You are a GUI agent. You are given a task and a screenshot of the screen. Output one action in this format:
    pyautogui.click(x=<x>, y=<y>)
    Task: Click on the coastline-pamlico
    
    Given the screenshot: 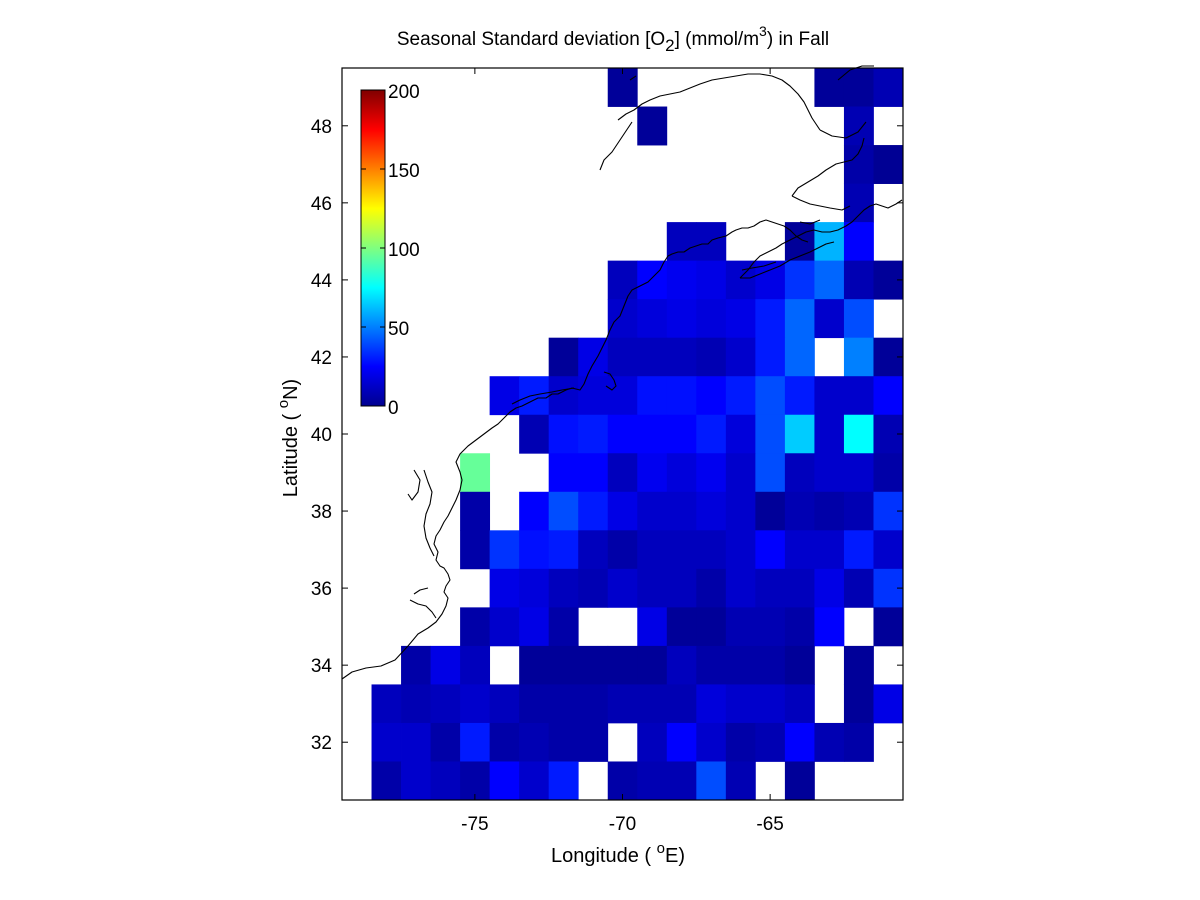 What is the action you would take?
    pyautogui.click(x=423, y=603)
    